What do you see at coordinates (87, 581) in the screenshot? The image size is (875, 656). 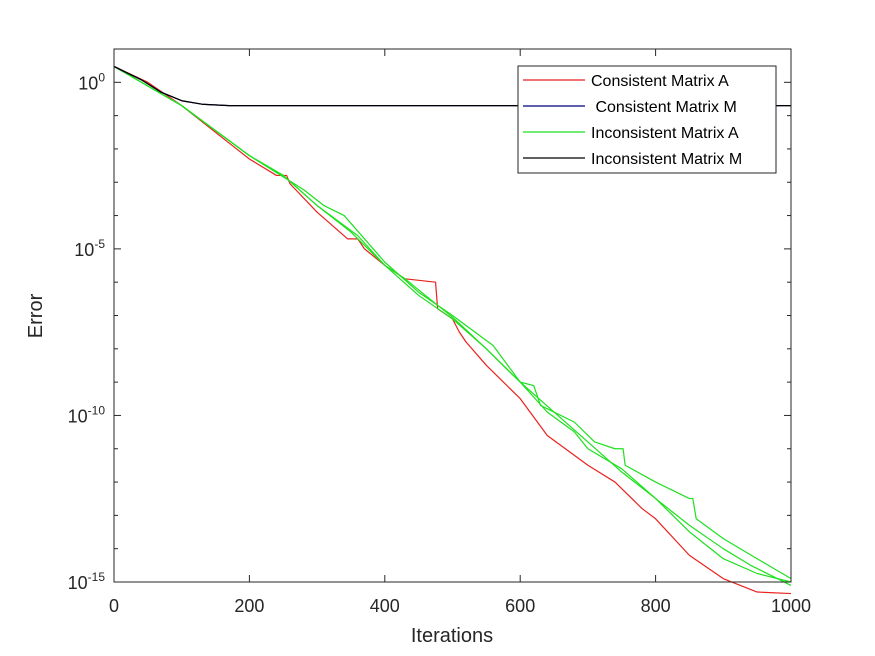 I see `y-tick-label: 10⁻¹⁵` at bounding box center [87, 581].